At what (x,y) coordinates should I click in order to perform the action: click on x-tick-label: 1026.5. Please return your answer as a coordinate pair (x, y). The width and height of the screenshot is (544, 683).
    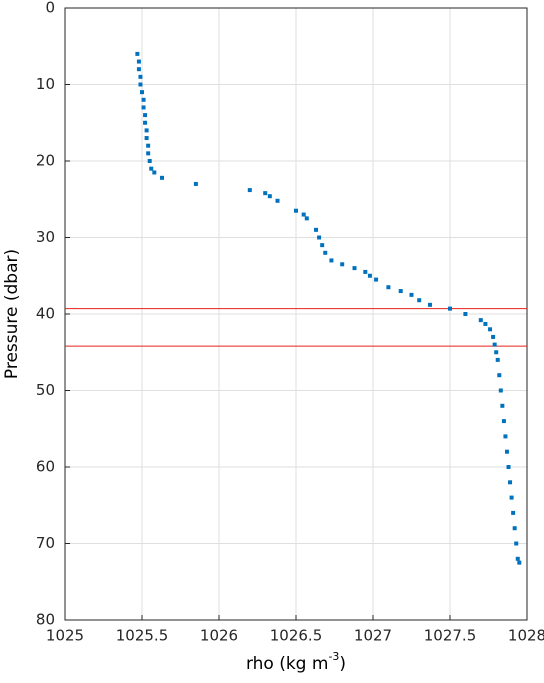
    Looking at the image, I should click on (296, 636).